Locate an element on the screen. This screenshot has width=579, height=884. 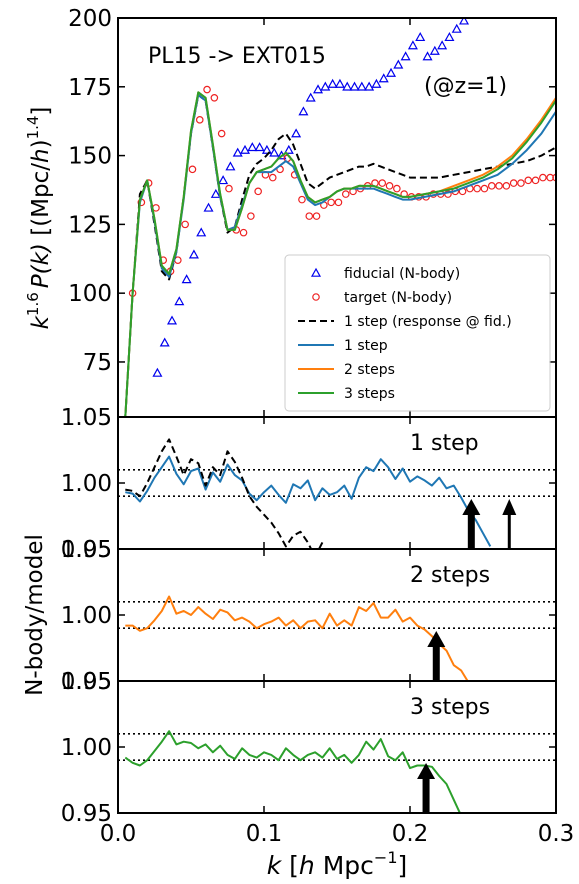
series-fiducial-n-body--point-26 is located at coordinates (347, 86).